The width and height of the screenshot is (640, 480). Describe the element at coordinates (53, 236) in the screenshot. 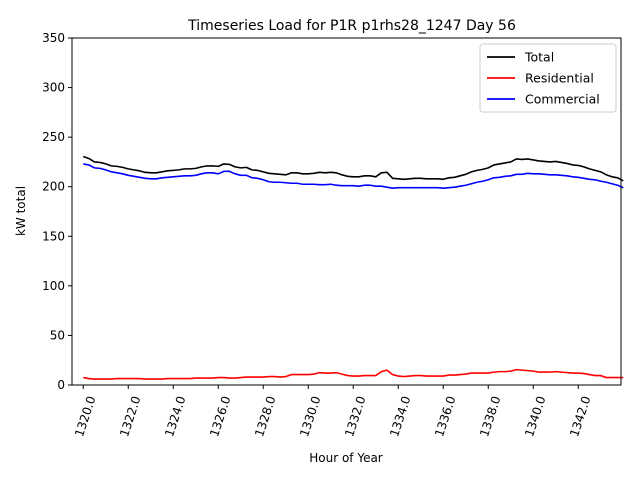

I see `y-tick-label: 150` at that location.